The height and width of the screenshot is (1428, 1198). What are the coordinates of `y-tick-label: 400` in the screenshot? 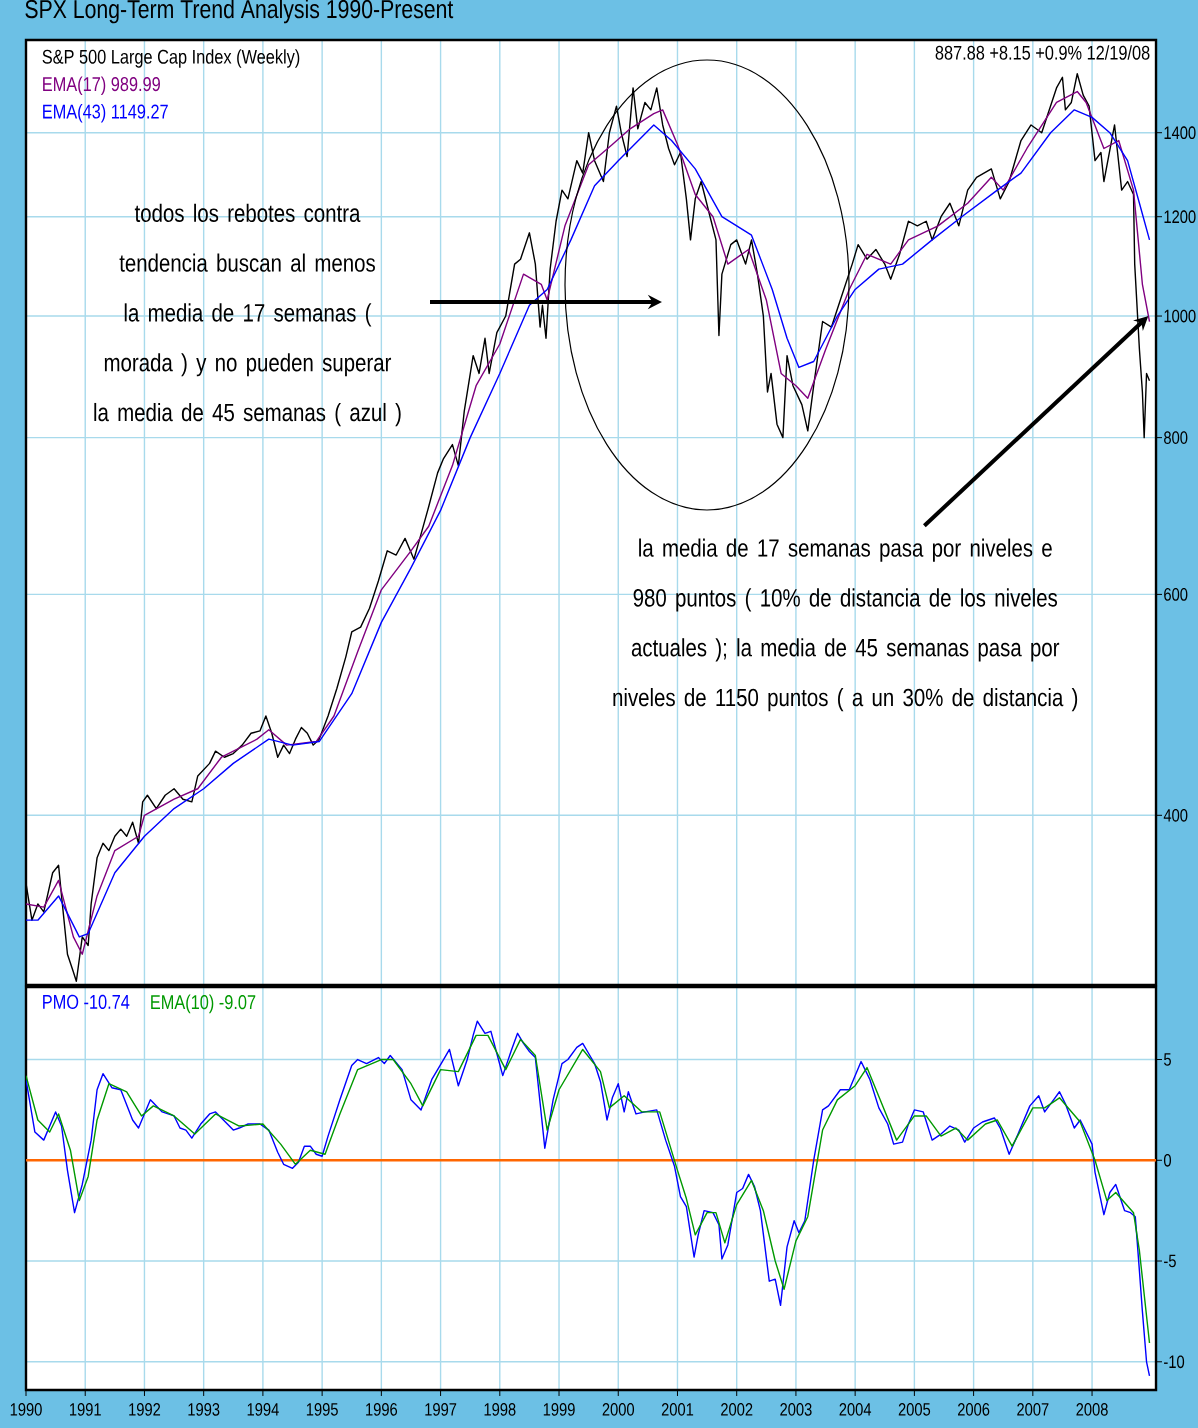 It's located at (1175, 815).